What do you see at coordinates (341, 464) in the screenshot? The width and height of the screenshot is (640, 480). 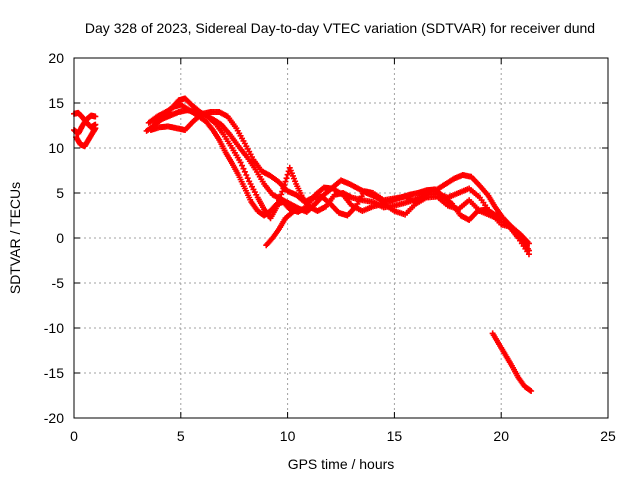 I see `x-axis-label: GPS time / hours` at bounding box center [341, 464].